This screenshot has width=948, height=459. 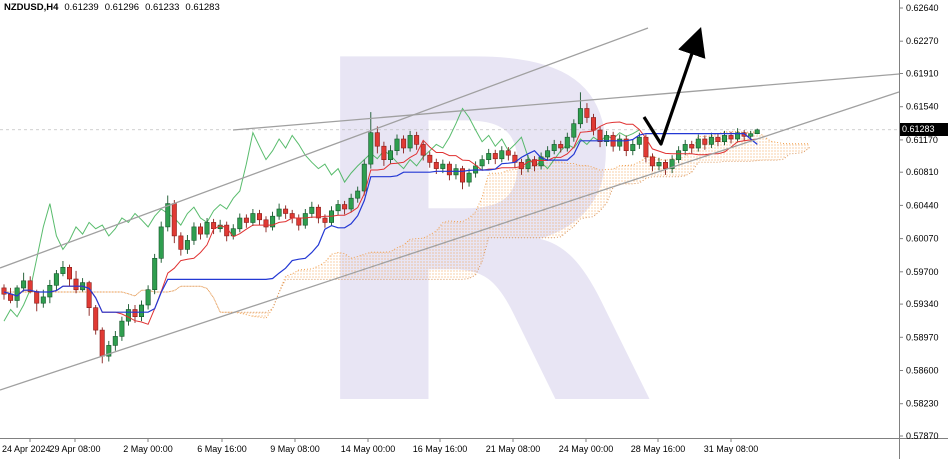 What do you see at coordinates (74, 449) in the screenshot?
I see `time-tick-label: 29 Apr 08:00` at bounding box center [74, 449].